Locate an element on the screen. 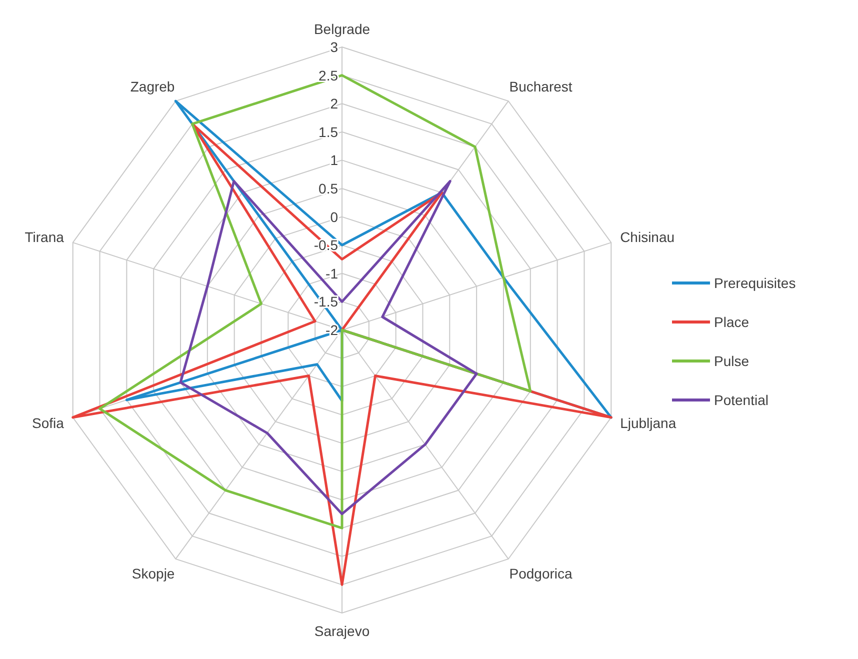 This screenshot has width=858, height=659. legend-label: Pulse is located at coordinates (732, 361).